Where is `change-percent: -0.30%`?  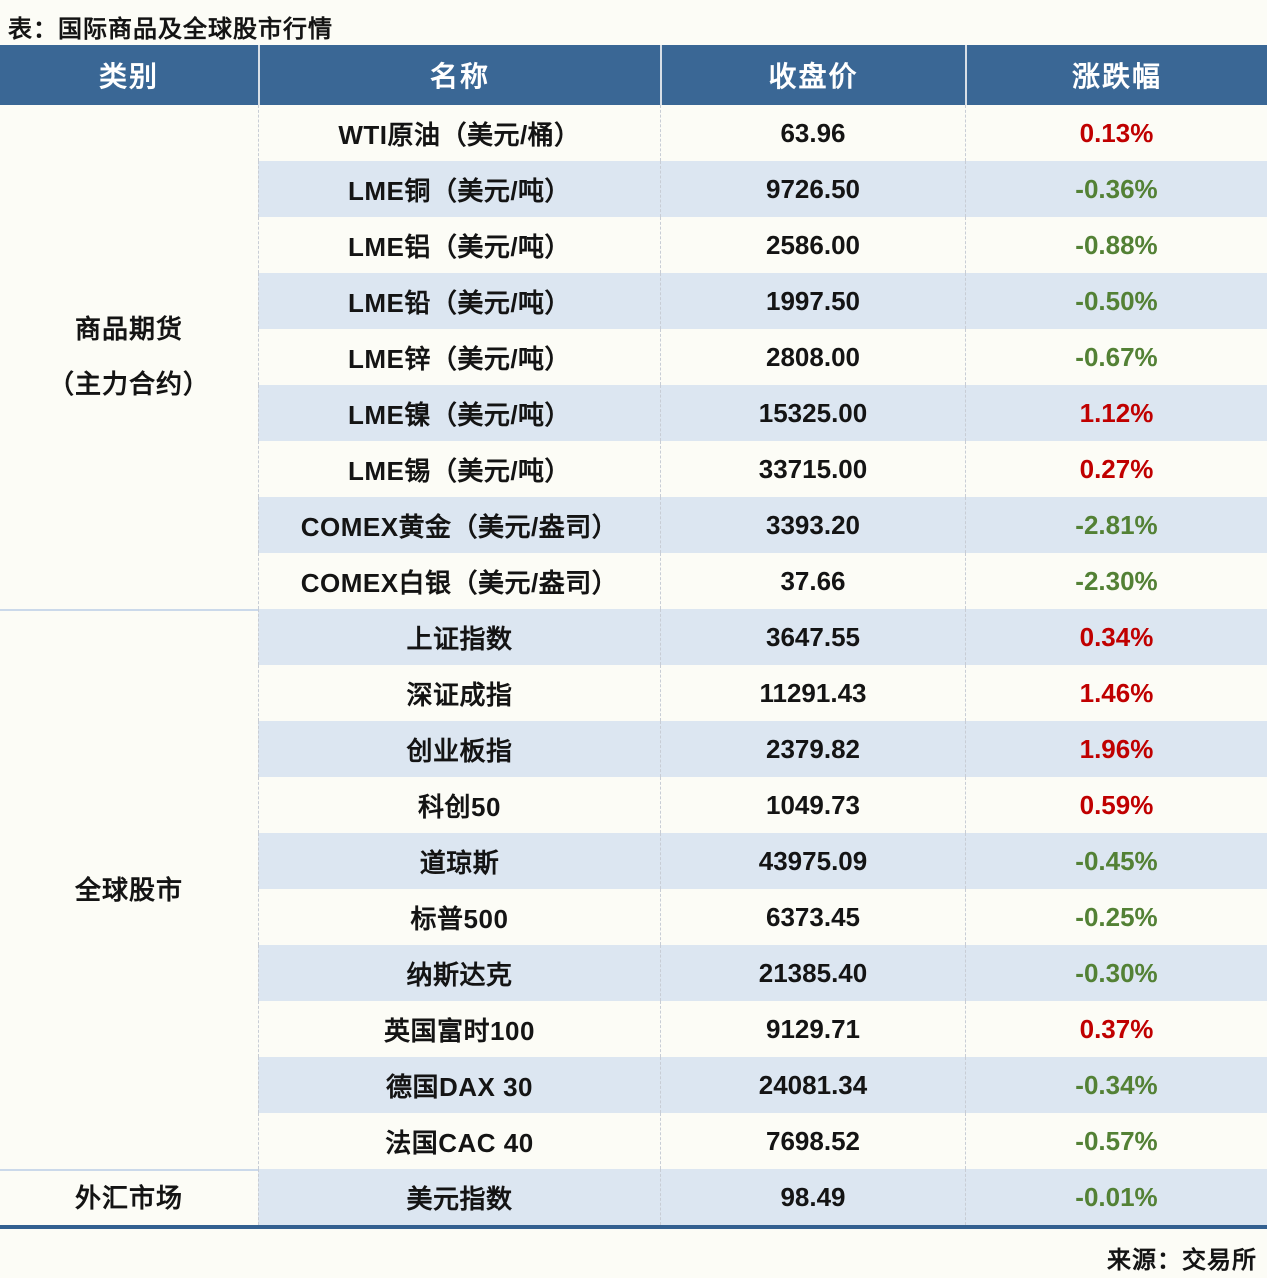
change-percent: -0.30% is located at coordinates (1116, 973).